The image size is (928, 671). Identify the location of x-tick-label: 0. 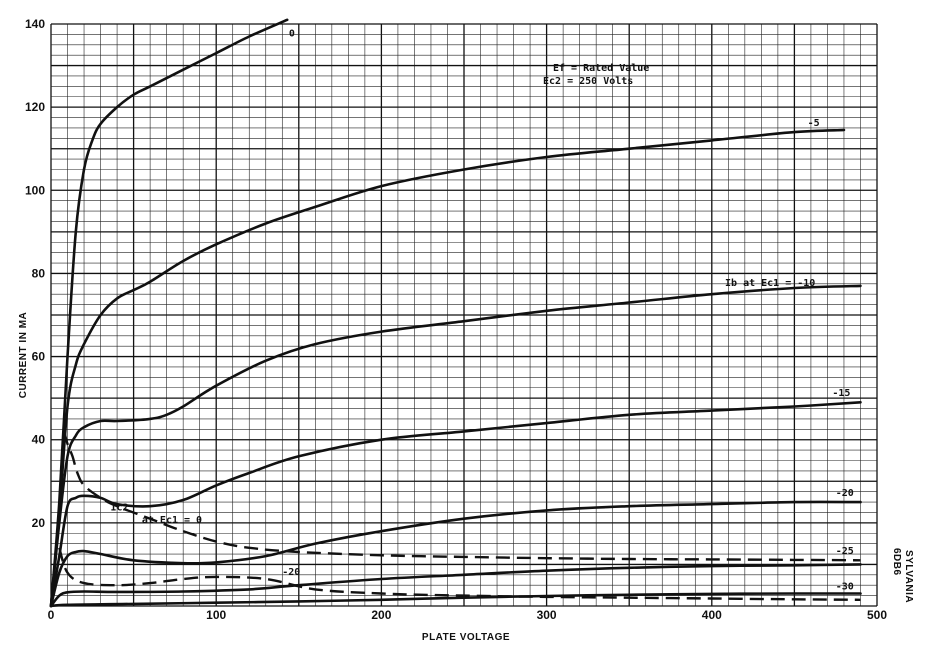
(51, 615).